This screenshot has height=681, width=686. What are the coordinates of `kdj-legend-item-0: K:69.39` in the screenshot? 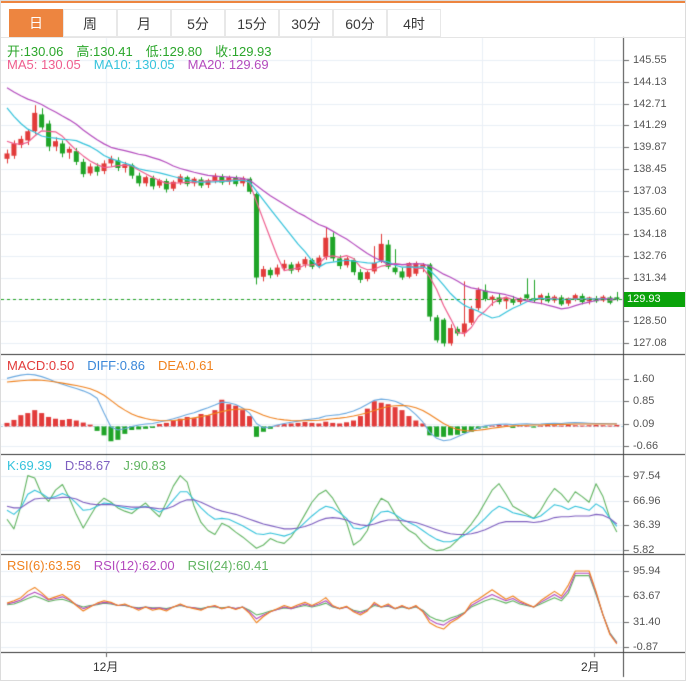 It's located at (29, 465).